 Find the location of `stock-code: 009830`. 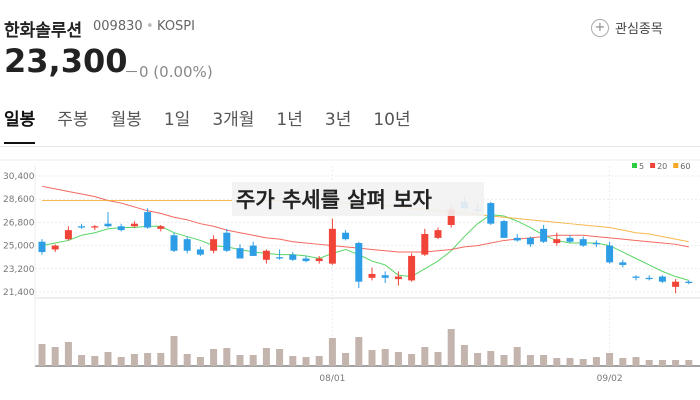

stock-code: 009830 is located at coordinates (118, 26).